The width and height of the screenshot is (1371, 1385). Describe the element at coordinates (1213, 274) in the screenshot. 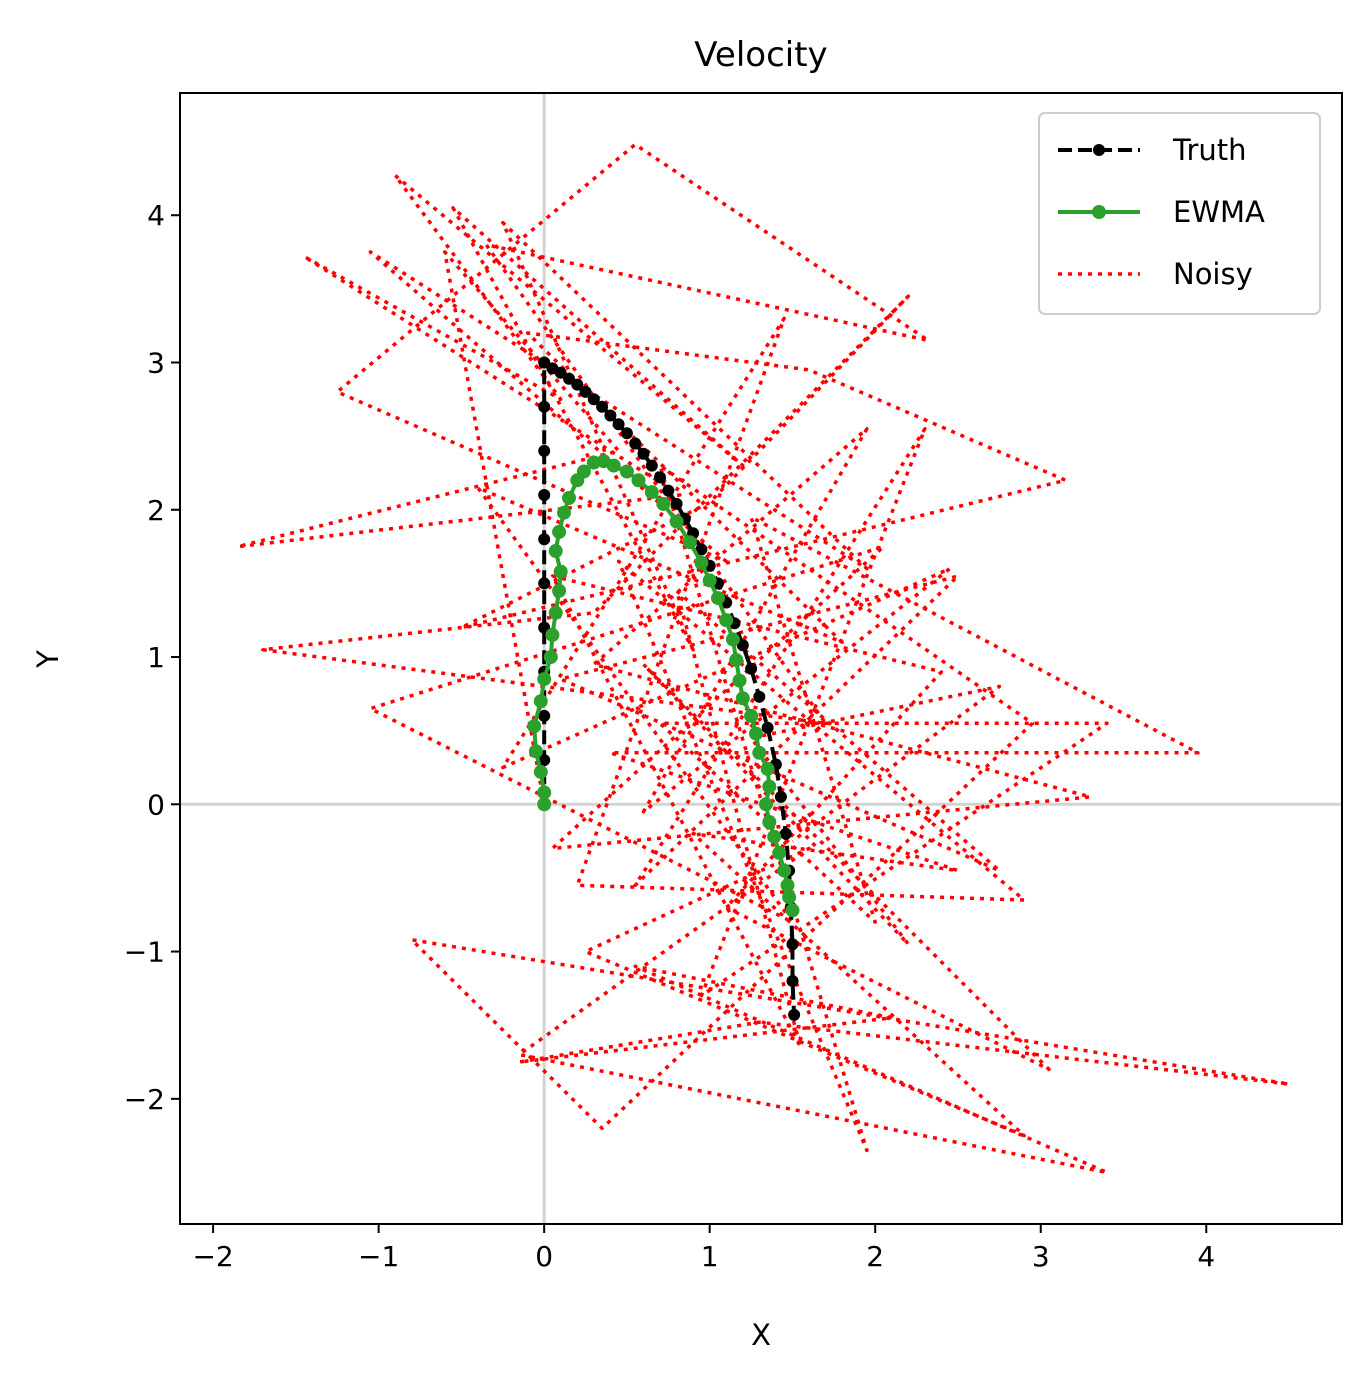

I see `legend-label: Noisy` at that location.